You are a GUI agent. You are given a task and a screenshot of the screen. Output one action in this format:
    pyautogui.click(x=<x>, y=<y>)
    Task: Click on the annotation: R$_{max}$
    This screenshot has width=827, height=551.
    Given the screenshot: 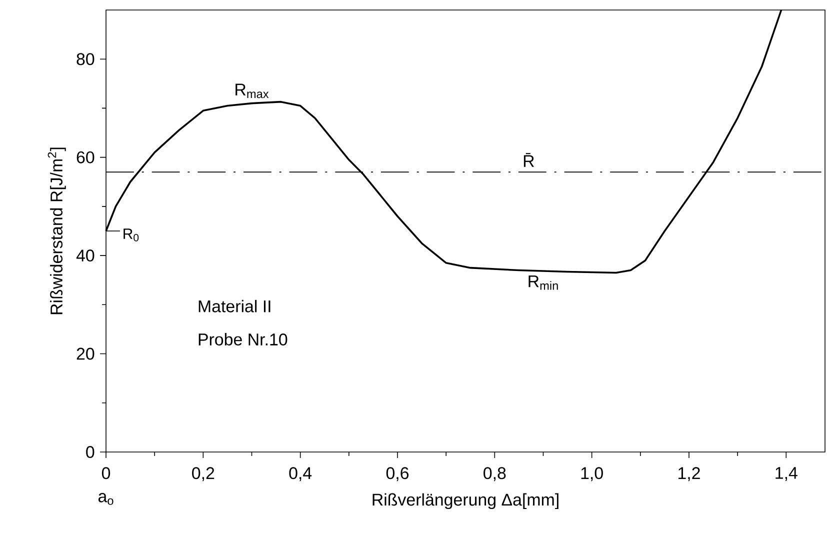 What is the action you would take?
    pyautogui.click(x=252, y=91)
    